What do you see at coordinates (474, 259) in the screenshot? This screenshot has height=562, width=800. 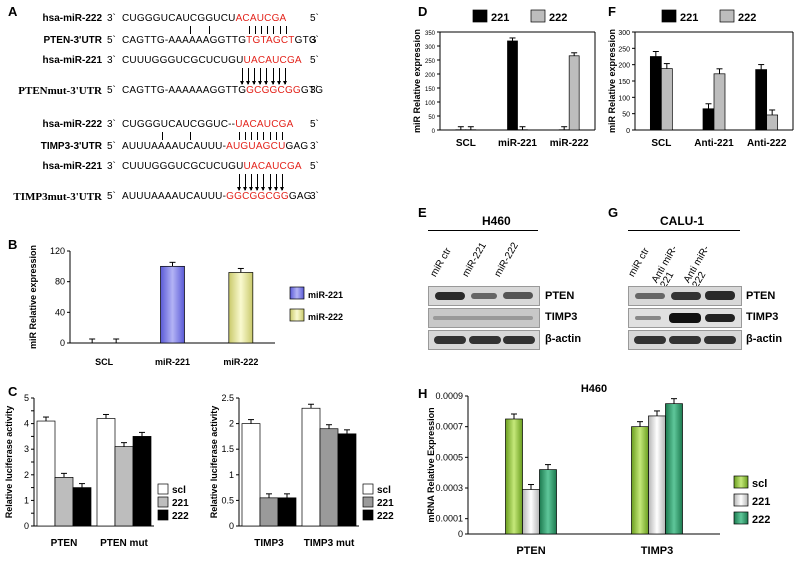 I see `blot-e-lane-2: miR-221` at bounding box center [474, 259].